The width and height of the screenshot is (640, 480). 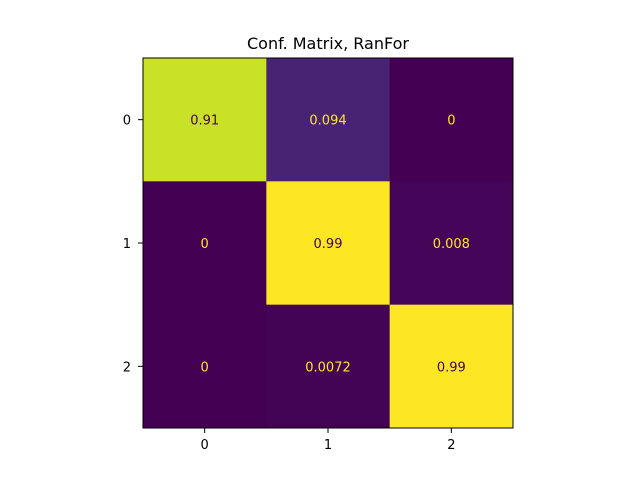 I want to click on y-tick-label-2: 2, so click(x=127, y=367).